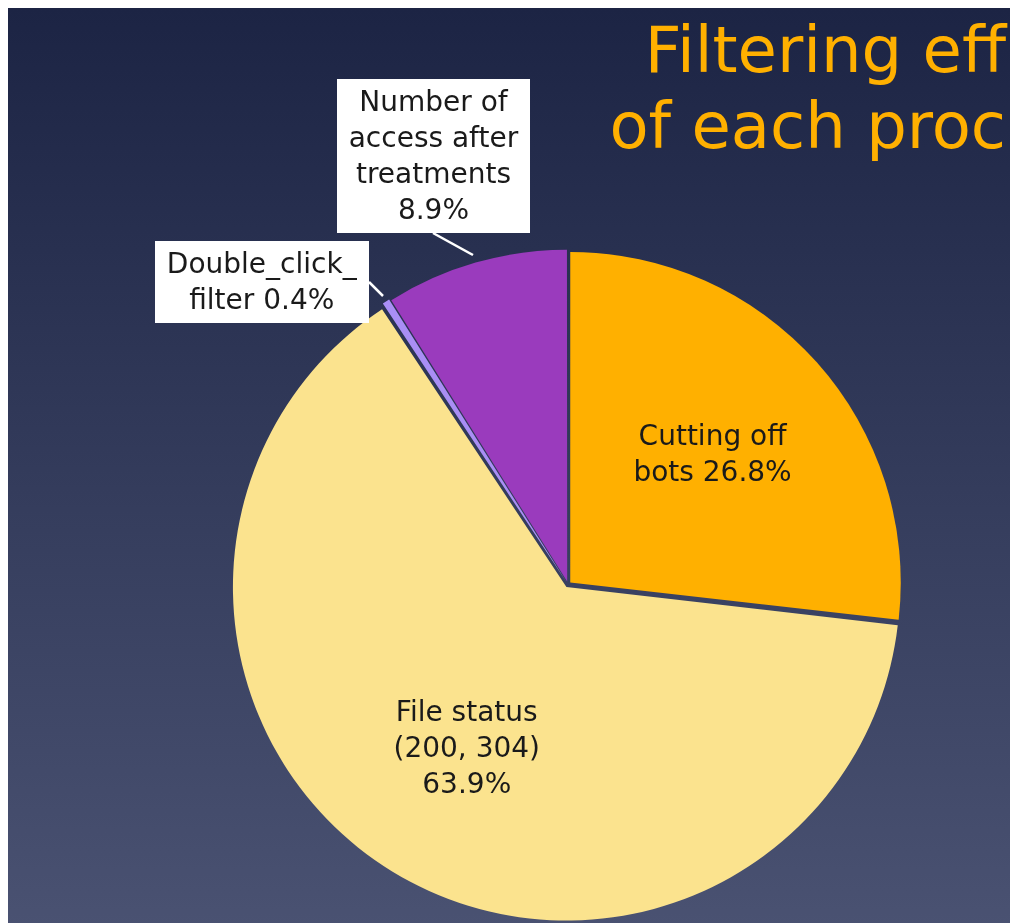 The width and height of the screenshot is (1010, 923). Describe the element at coordinates (807, 88) in the screenshot. I see `chart-title: Filtering eff of each proc` at that location.